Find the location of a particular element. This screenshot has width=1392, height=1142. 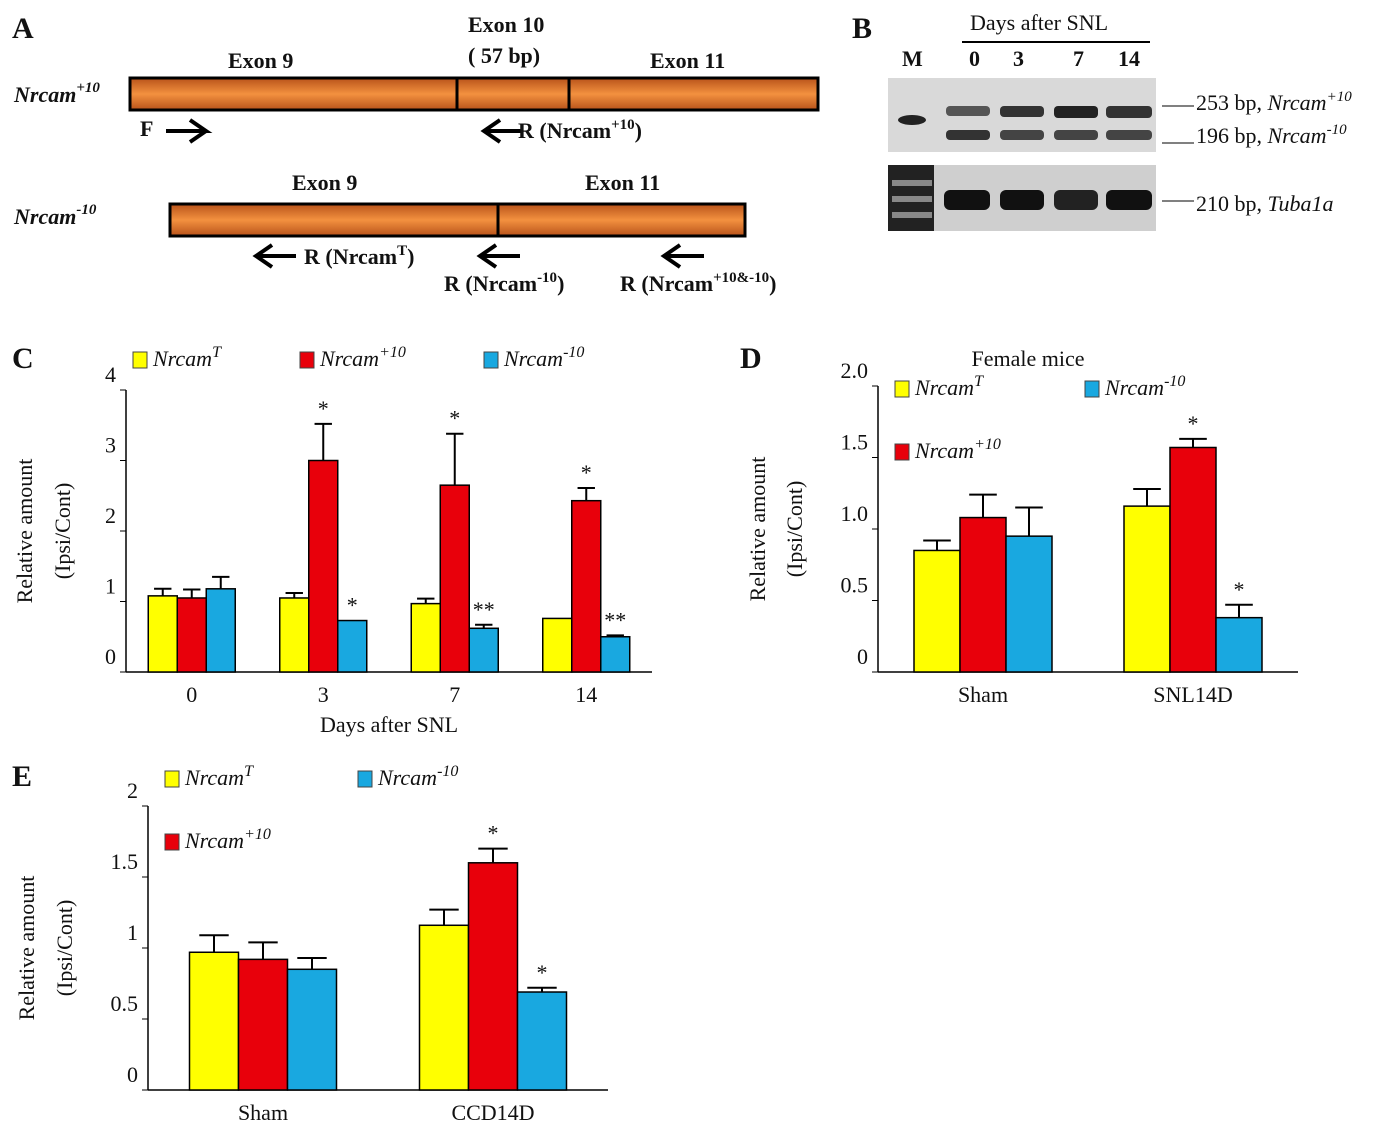

band-label: 196 bp, Nrcam-10 is located at coordinates (1271, 135).